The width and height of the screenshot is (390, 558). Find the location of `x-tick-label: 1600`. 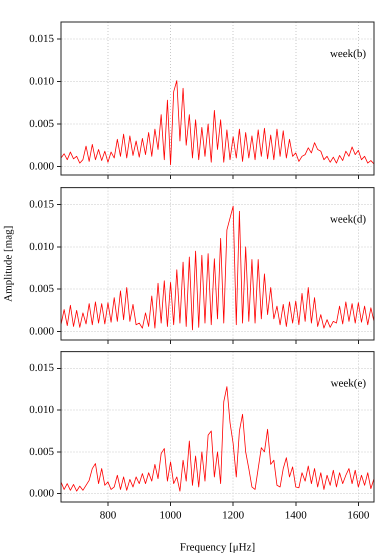

x-tick-label: 1600 is located at coordinates (358, 515).